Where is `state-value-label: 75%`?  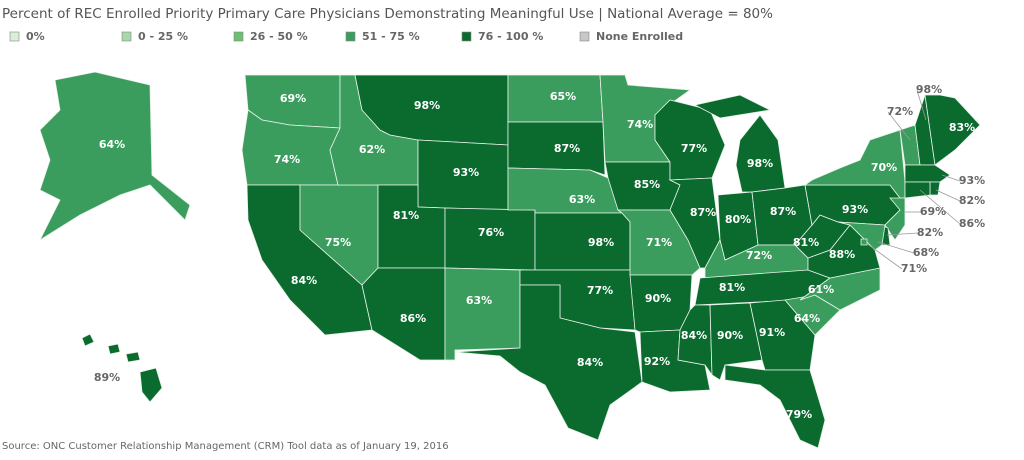 state-value-label: 75% is located at coordinates (338, 242).